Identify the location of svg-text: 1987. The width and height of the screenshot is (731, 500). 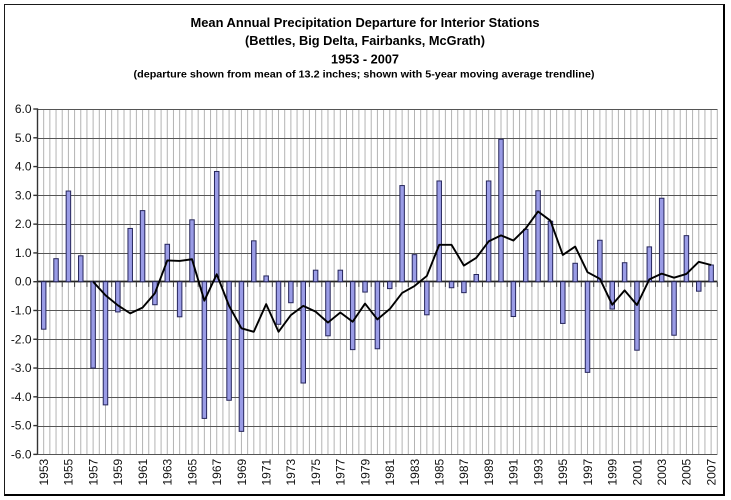
(464, 471).